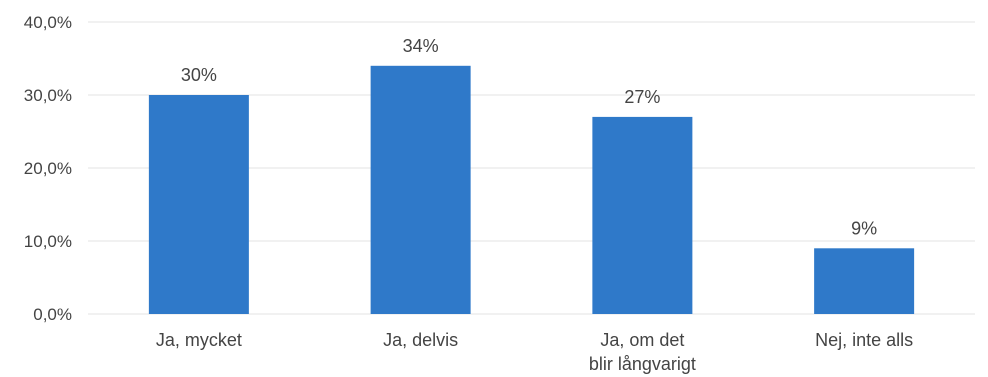  I want to click on category-label: Ja, om det blir långvarigt, so click(642, 352).